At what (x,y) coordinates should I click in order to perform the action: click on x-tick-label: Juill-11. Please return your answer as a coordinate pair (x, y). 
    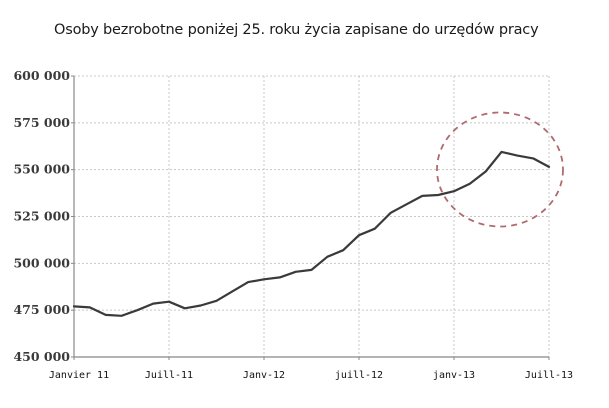
    Looking at the image, I should click on (169, 375).